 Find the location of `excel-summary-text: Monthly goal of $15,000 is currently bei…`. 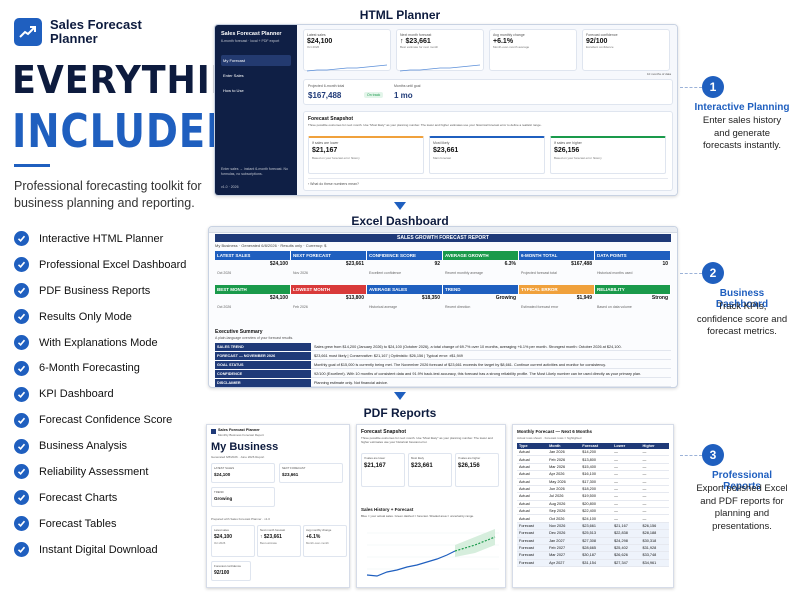

excel-summary-text: Monthly goal of $15,000 is currently bei… is located at coordinates (491, 365).